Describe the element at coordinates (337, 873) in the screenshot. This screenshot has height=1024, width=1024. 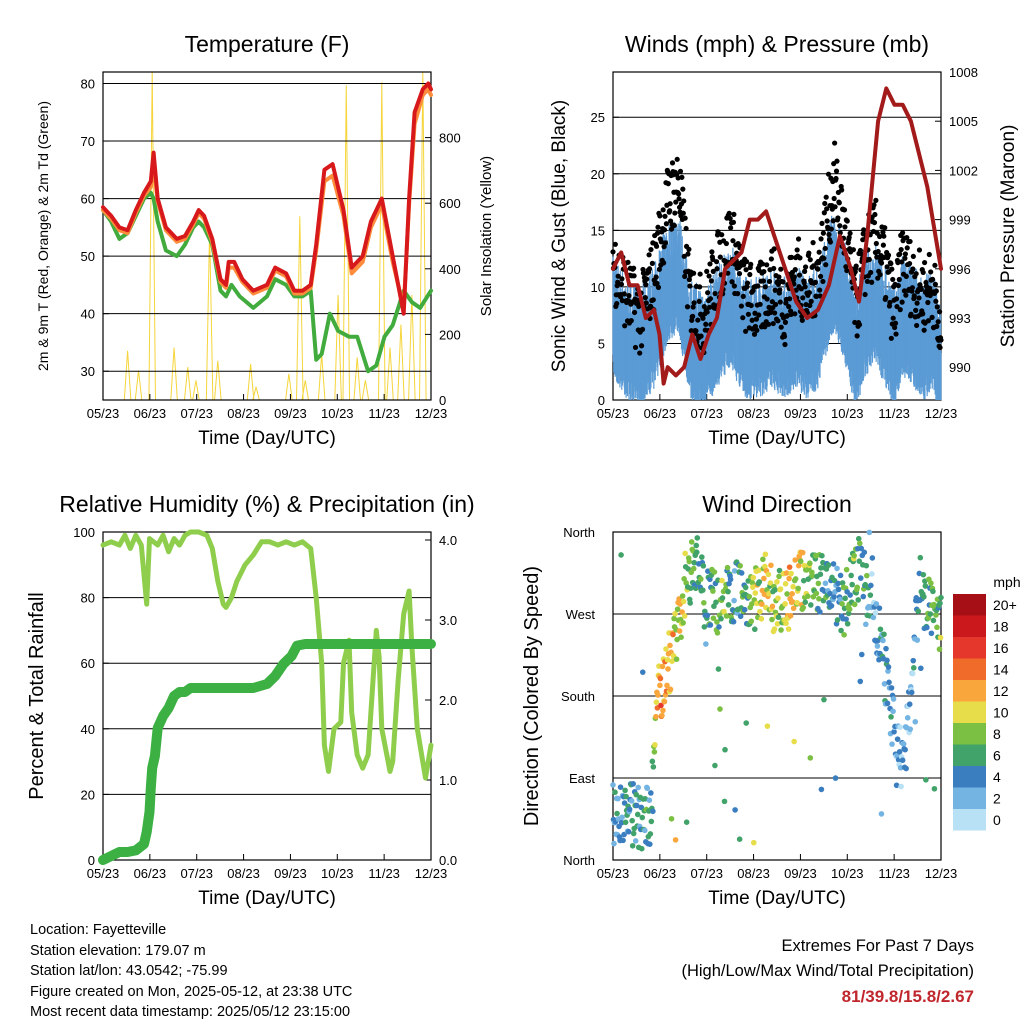
I see `x-tick-label: 10/23` at that location.